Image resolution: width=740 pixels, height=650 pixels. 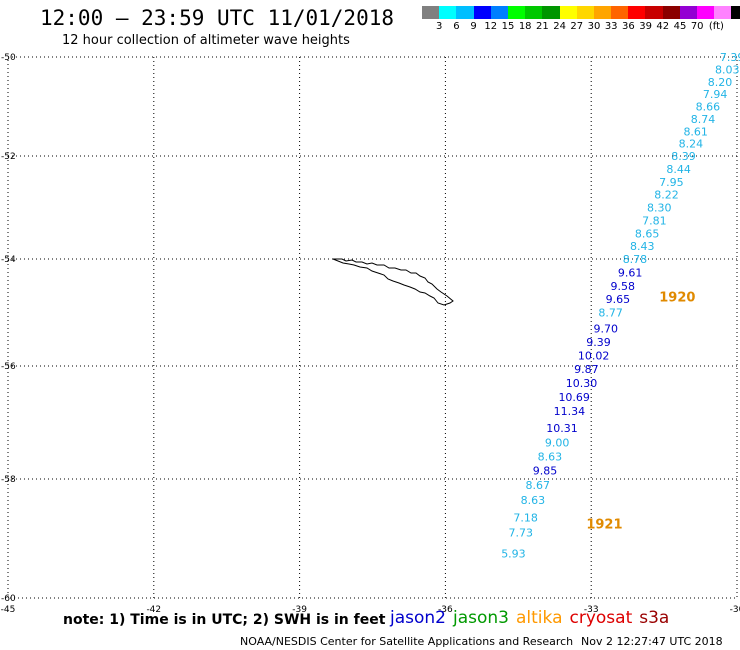 What do you see at coordinates (716, 26) in the screenshot?
I see `color-scale-label: (ft)` at bounding box center [716, 26].